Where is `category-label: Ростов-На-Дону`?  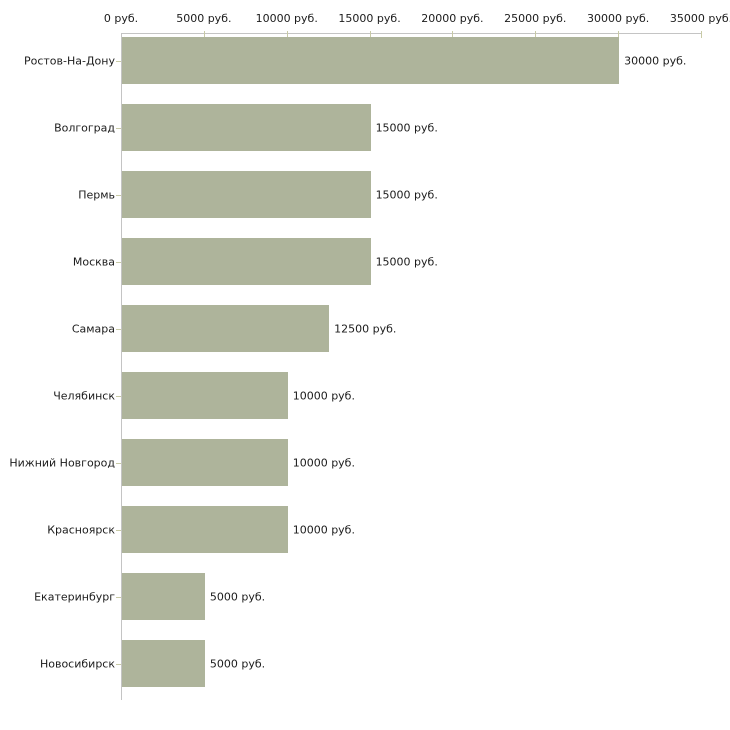 category-label: Ростов-На-Дону is located at coordinates (69, 60).